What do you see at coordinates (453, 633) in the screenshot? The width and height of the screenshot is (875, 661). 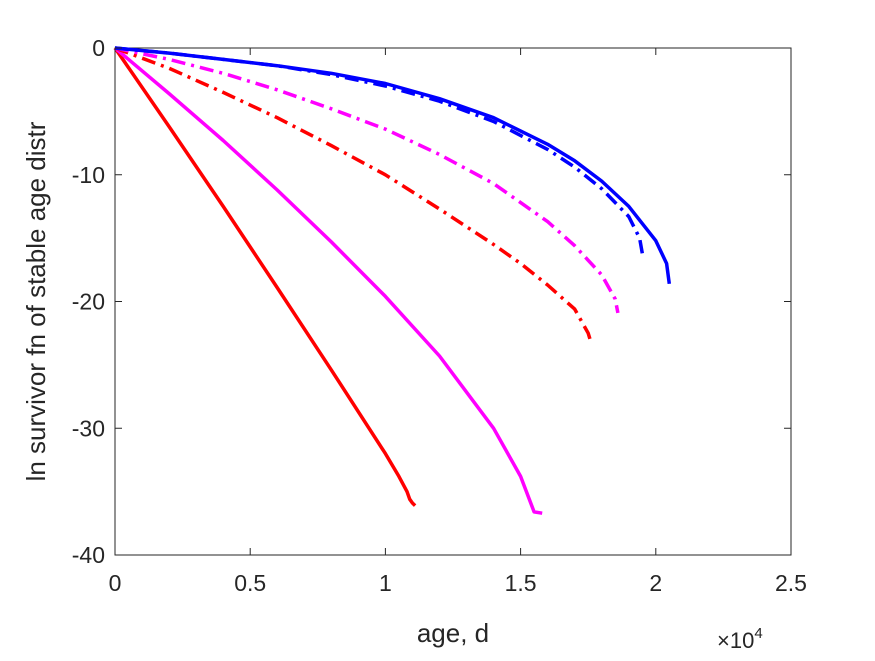 I see `x-axis-label: age, d` at bounding box center [453, 633].